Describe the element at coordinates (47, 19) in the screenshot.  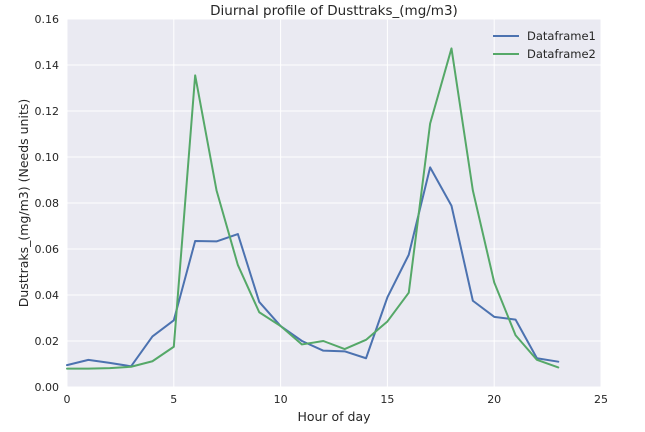
I see `y-tick-label: 0.16` at that location.